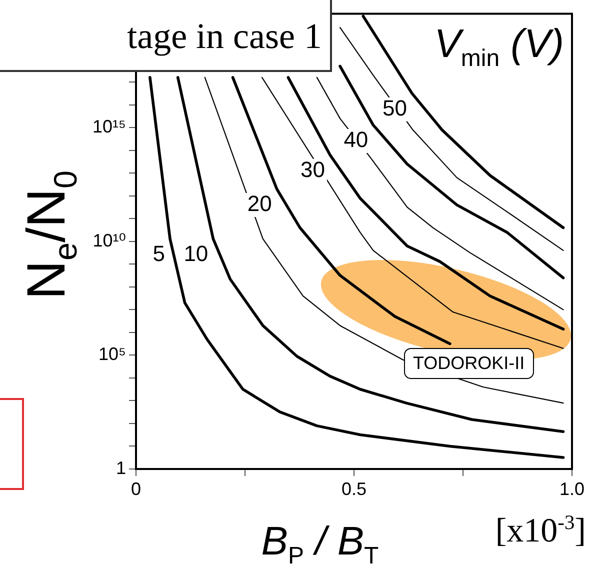 Image resolution: width=590 pixels, height=568 pixels. What do you see at coordinates (499, 47) in the screenshot?
I see `legend-title: V$_{min}$ (V)` at bounding box center [499, 47].